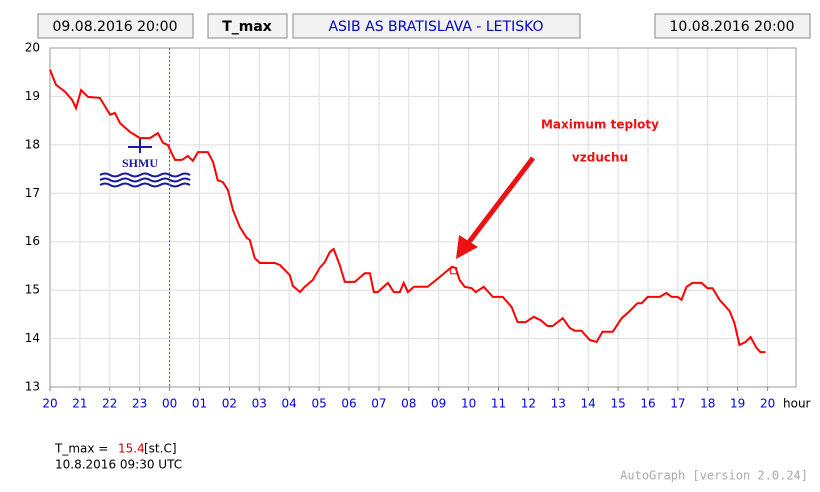 This screenshot has width=820, height=492. What do you see at coordinates (797, 404) in the screenshot?
I see `x-unit: hour` at bounding box center [797, 404].